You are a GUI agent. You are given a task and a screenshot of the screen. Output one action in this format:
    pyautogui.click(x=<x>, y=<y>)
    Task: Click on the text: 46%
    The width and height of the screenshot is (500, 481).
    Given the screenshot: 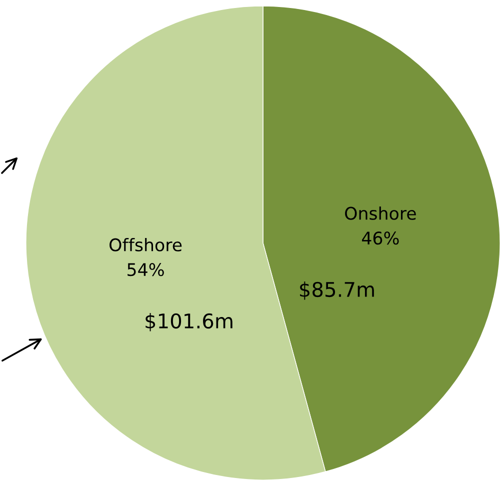 What is the action you would take?
    pyautogui.click(x=380, y=238)
    